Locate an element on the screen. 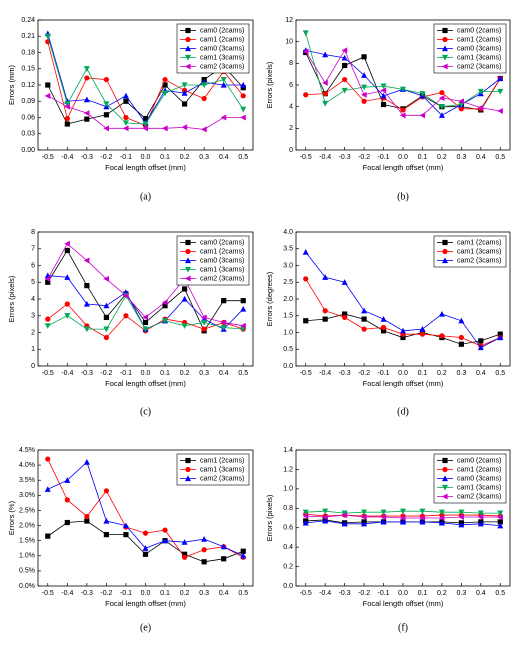  y-tick-label: 0.5 is located at coordinates (288, 349).